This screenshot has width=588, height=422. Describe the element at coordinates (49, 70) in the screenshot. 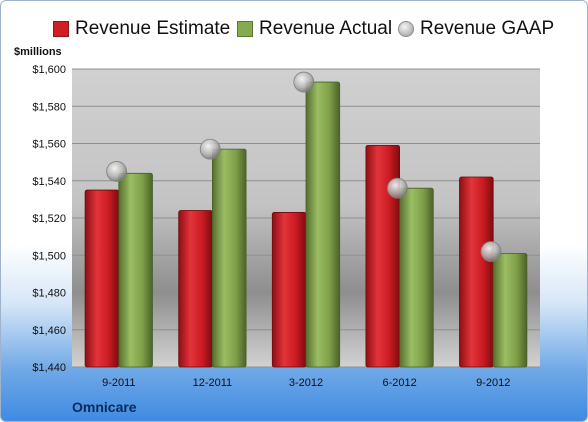

I see `y-tick-label: $1,600` at that location.